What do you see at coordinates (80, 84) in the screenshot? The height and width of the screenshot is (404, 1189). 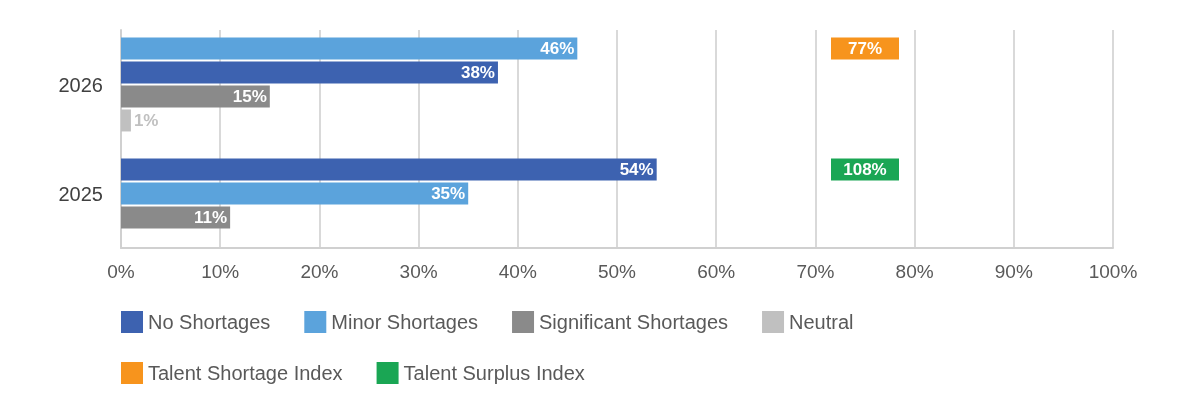 I see `y-tick-label: 2026` at bounding box center [80, 84].